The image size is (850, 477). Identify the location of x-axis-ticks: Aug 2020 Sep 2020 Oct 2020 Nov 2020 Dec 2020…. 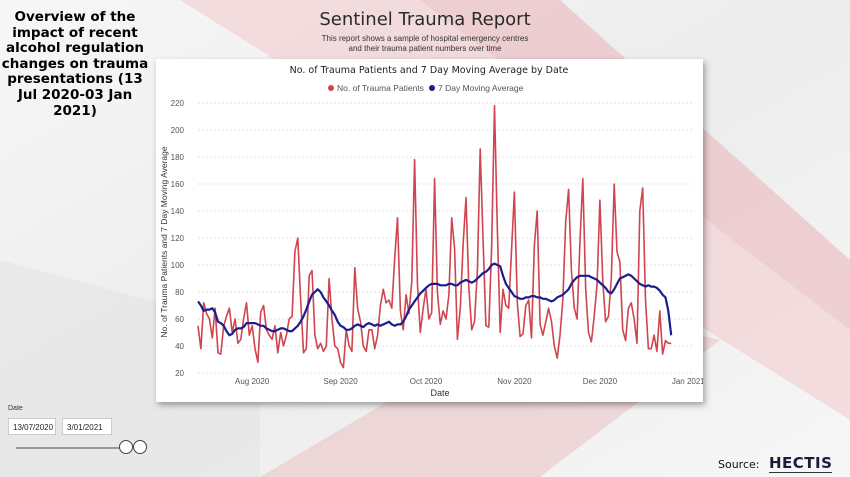
(469, 381).